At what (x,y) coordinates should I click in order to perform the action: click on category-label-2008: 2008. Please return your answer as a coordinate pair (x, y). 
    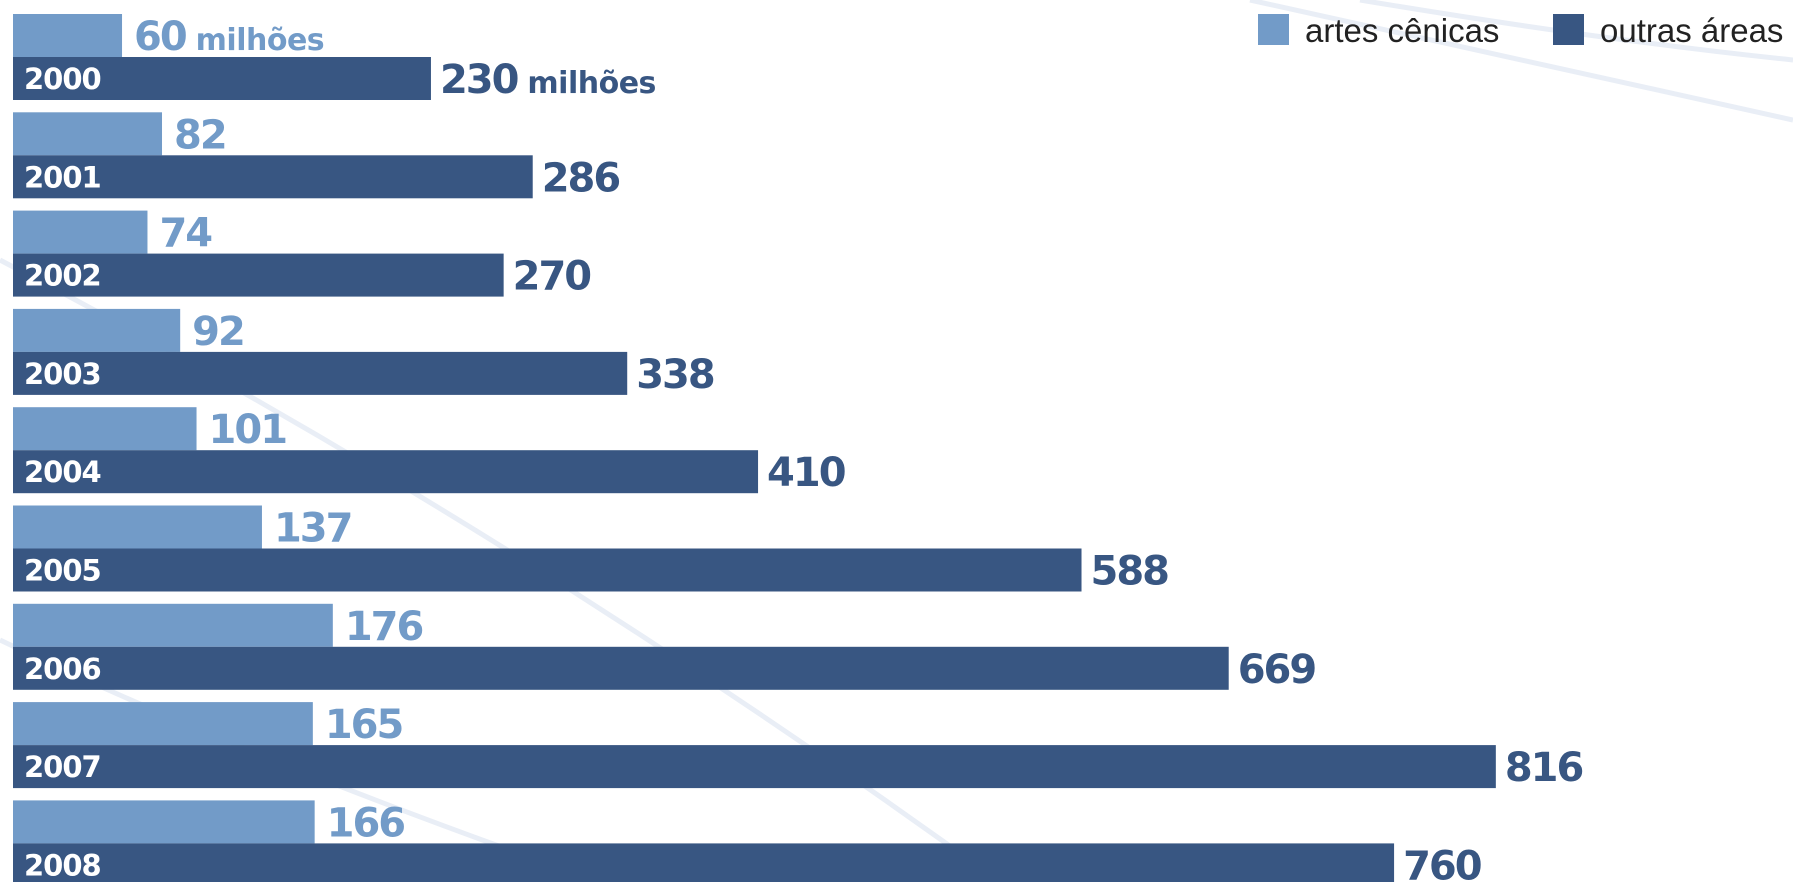
    Looking at the image, I should click on (62, 865).